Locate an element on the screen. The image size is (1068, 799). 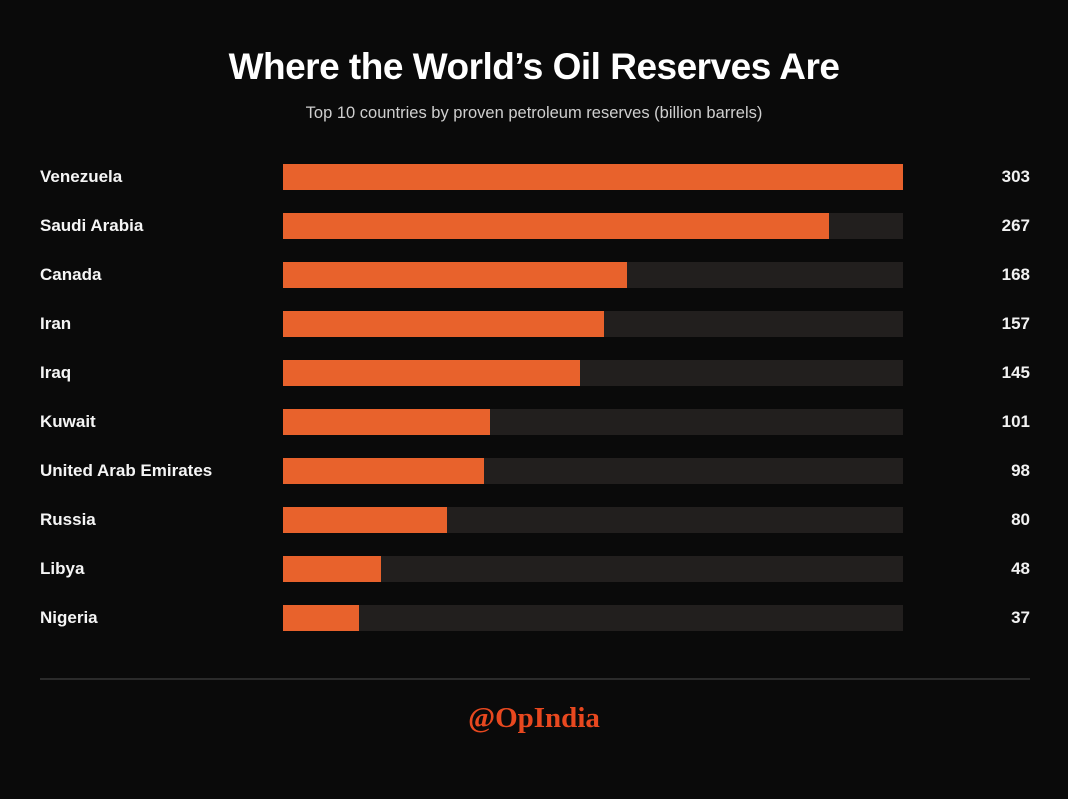
country-label: Kuwait is located at coordinates (68, 421).